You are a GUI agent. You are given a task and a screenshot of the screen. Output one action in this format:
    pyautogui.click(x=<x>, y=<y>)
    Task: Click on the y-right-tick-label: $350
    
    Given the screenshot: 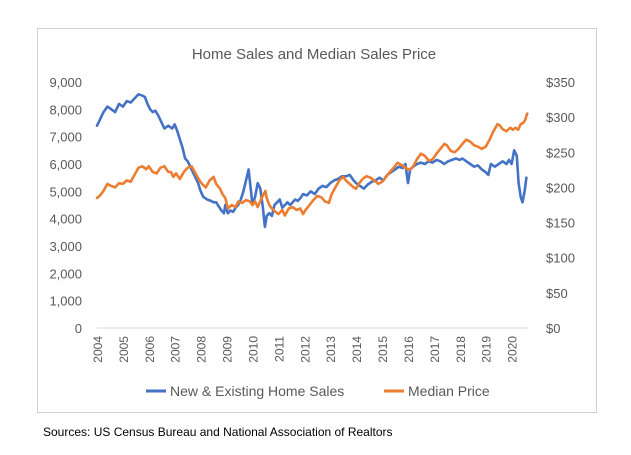 What is the action you would take?
    pyautogui.click(x=560, y=82)
    